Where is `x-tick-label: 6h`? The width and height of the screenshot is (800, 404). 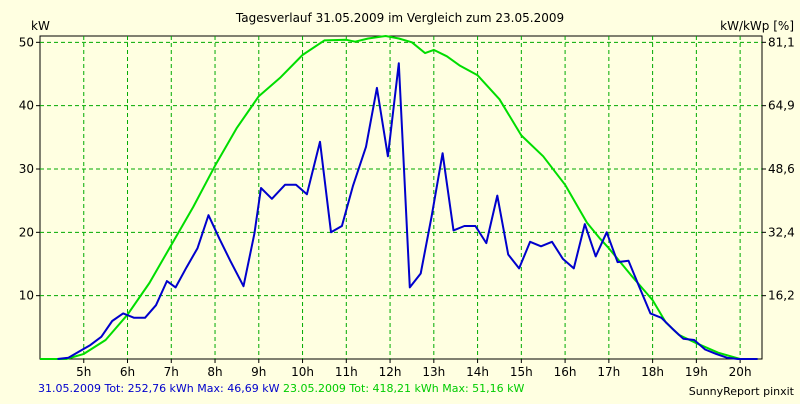
x-tick-label: 6h is located at coordinates (127, 372).